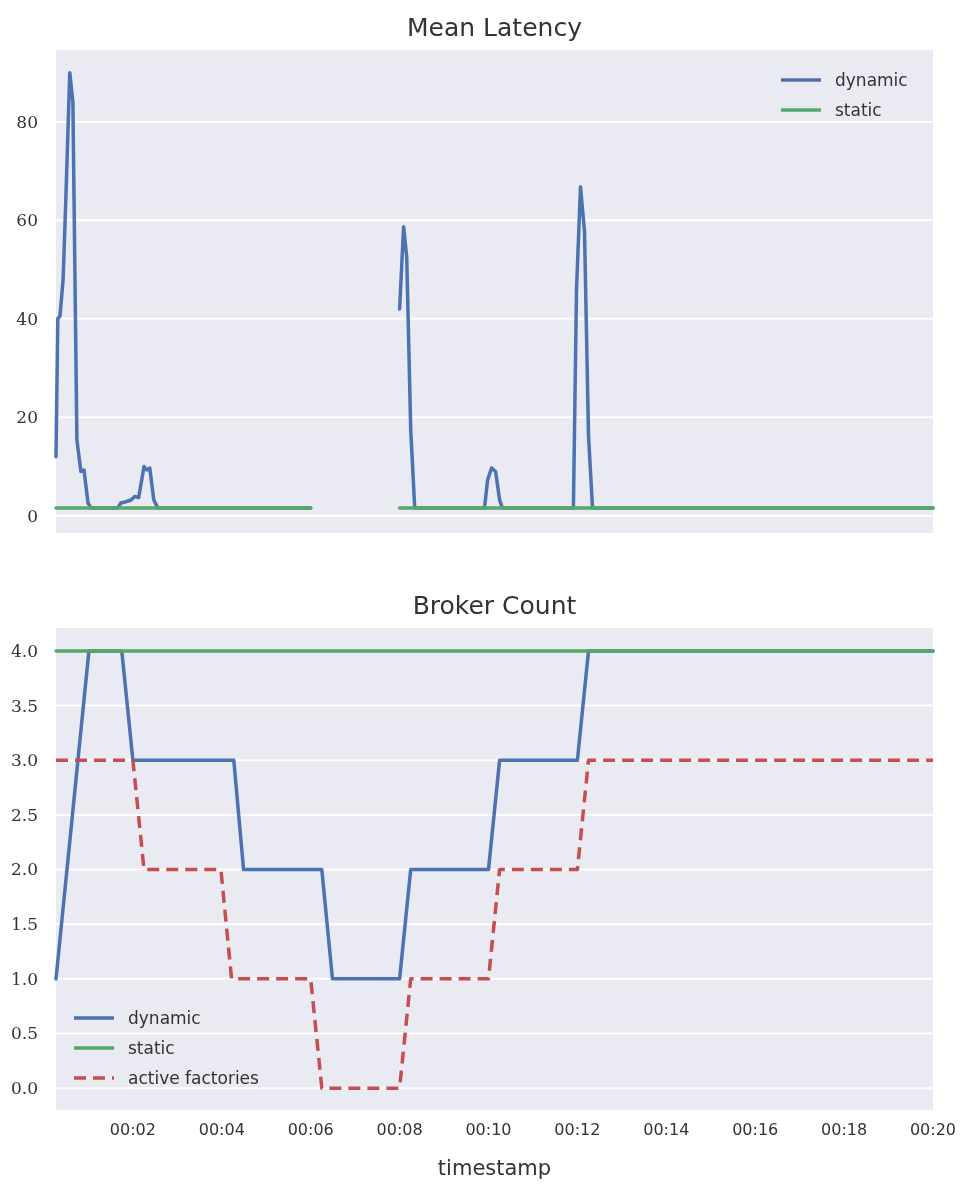 This screenshot has height=1185, width=963. What do you see at coordinates (933, 1129) in the screenshot?
I see `x-tick-label: 00:20` at bounding box center [933, 1129].